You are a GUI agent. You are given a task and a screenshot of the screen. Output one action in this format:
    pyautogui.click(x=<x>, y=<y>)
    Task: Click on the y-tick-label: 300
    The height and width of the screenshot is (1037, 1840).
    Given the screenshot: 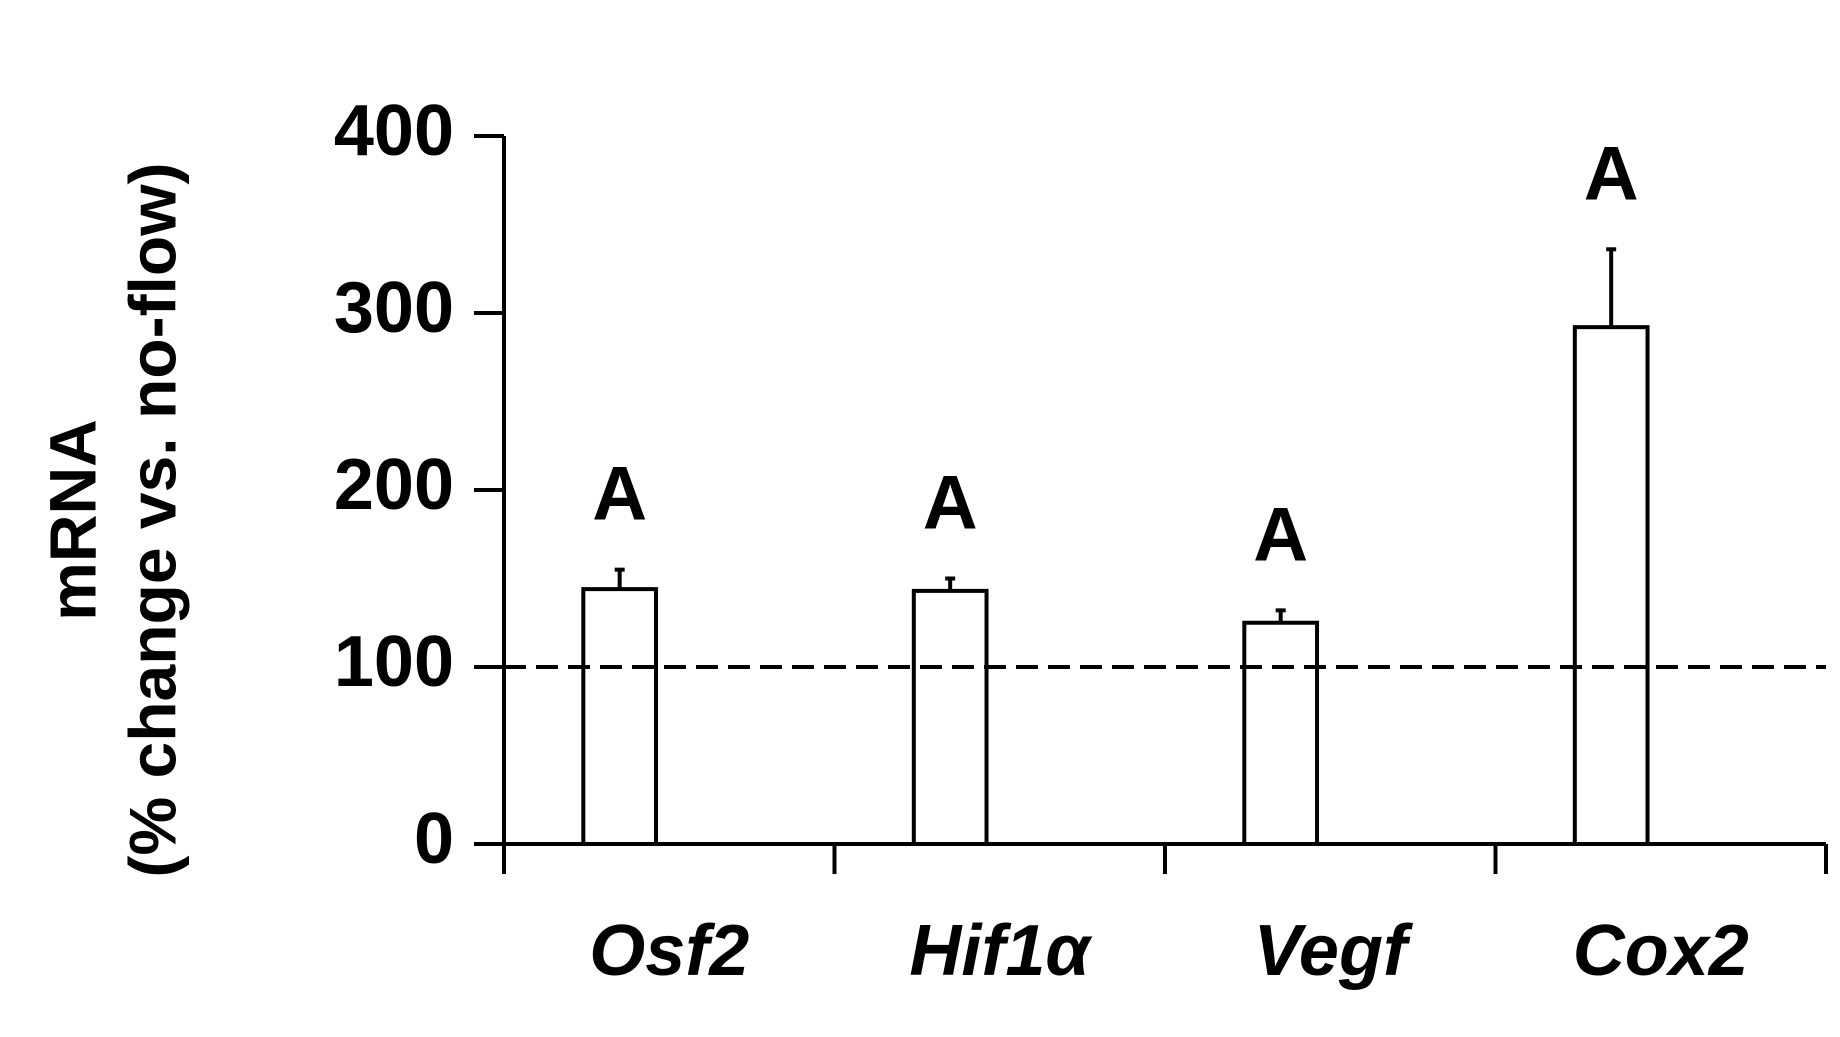 What is the action you would take?
    pyautogui.click(x=394, y=308)
    